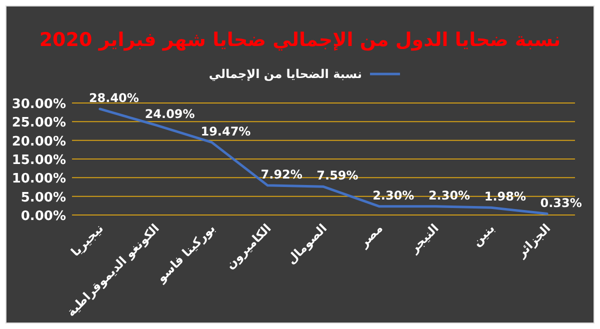 This screenshot has width=600, height=329. Describe the element at coordinates (300, 40) in the screenshot. I see `chart-title: نسبة ضحايا الدول من الإجمالي ضحايا شهر فبراير 2020` at that location.